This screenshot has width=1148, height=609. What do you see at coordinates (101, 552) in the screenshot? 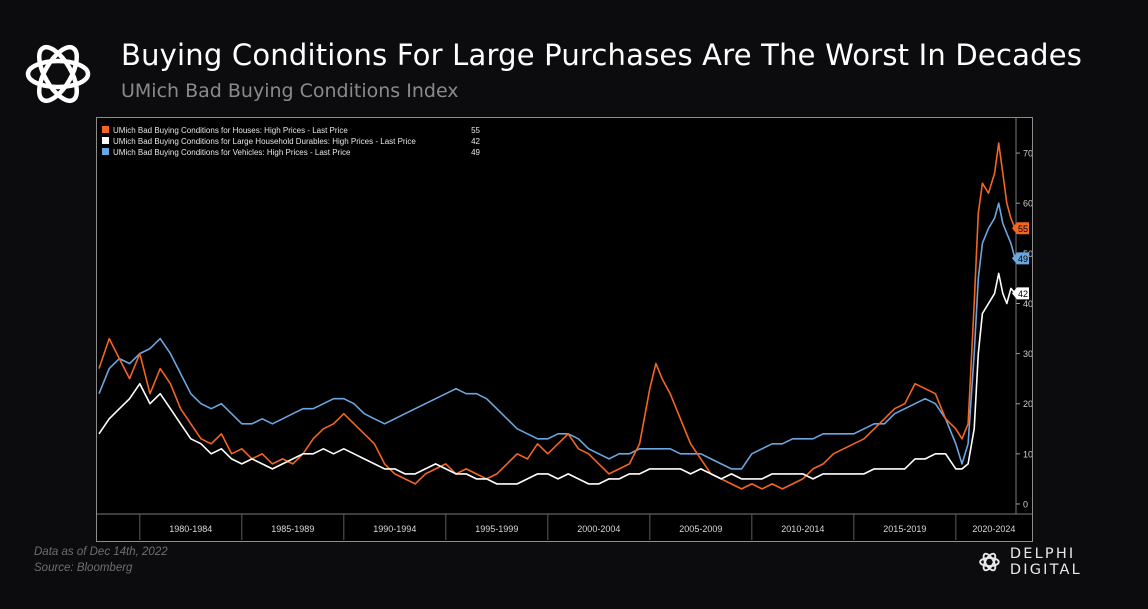
I see `data-as-of-note: Data as of Dec 14th, 2022` at bounding box center [101, 552].